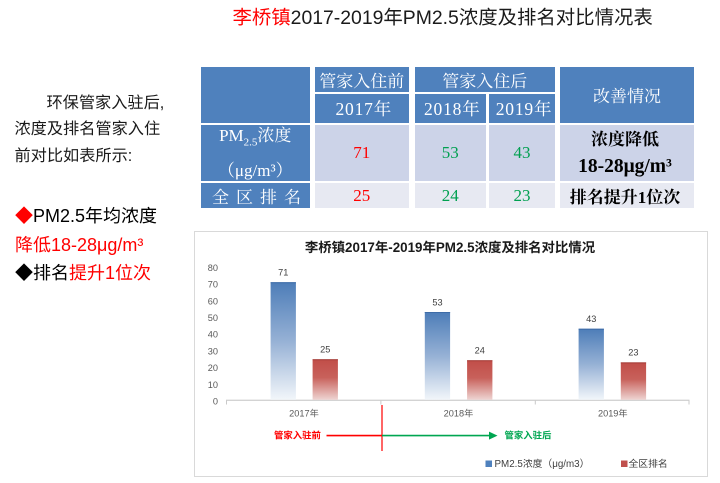 Image resolution: width=720 pixels, height=483 pixels. What do you see at coordinates (647, 464) in the screenshot?
I see `svg-text: 全区排名` at bounding box center [647, 464].